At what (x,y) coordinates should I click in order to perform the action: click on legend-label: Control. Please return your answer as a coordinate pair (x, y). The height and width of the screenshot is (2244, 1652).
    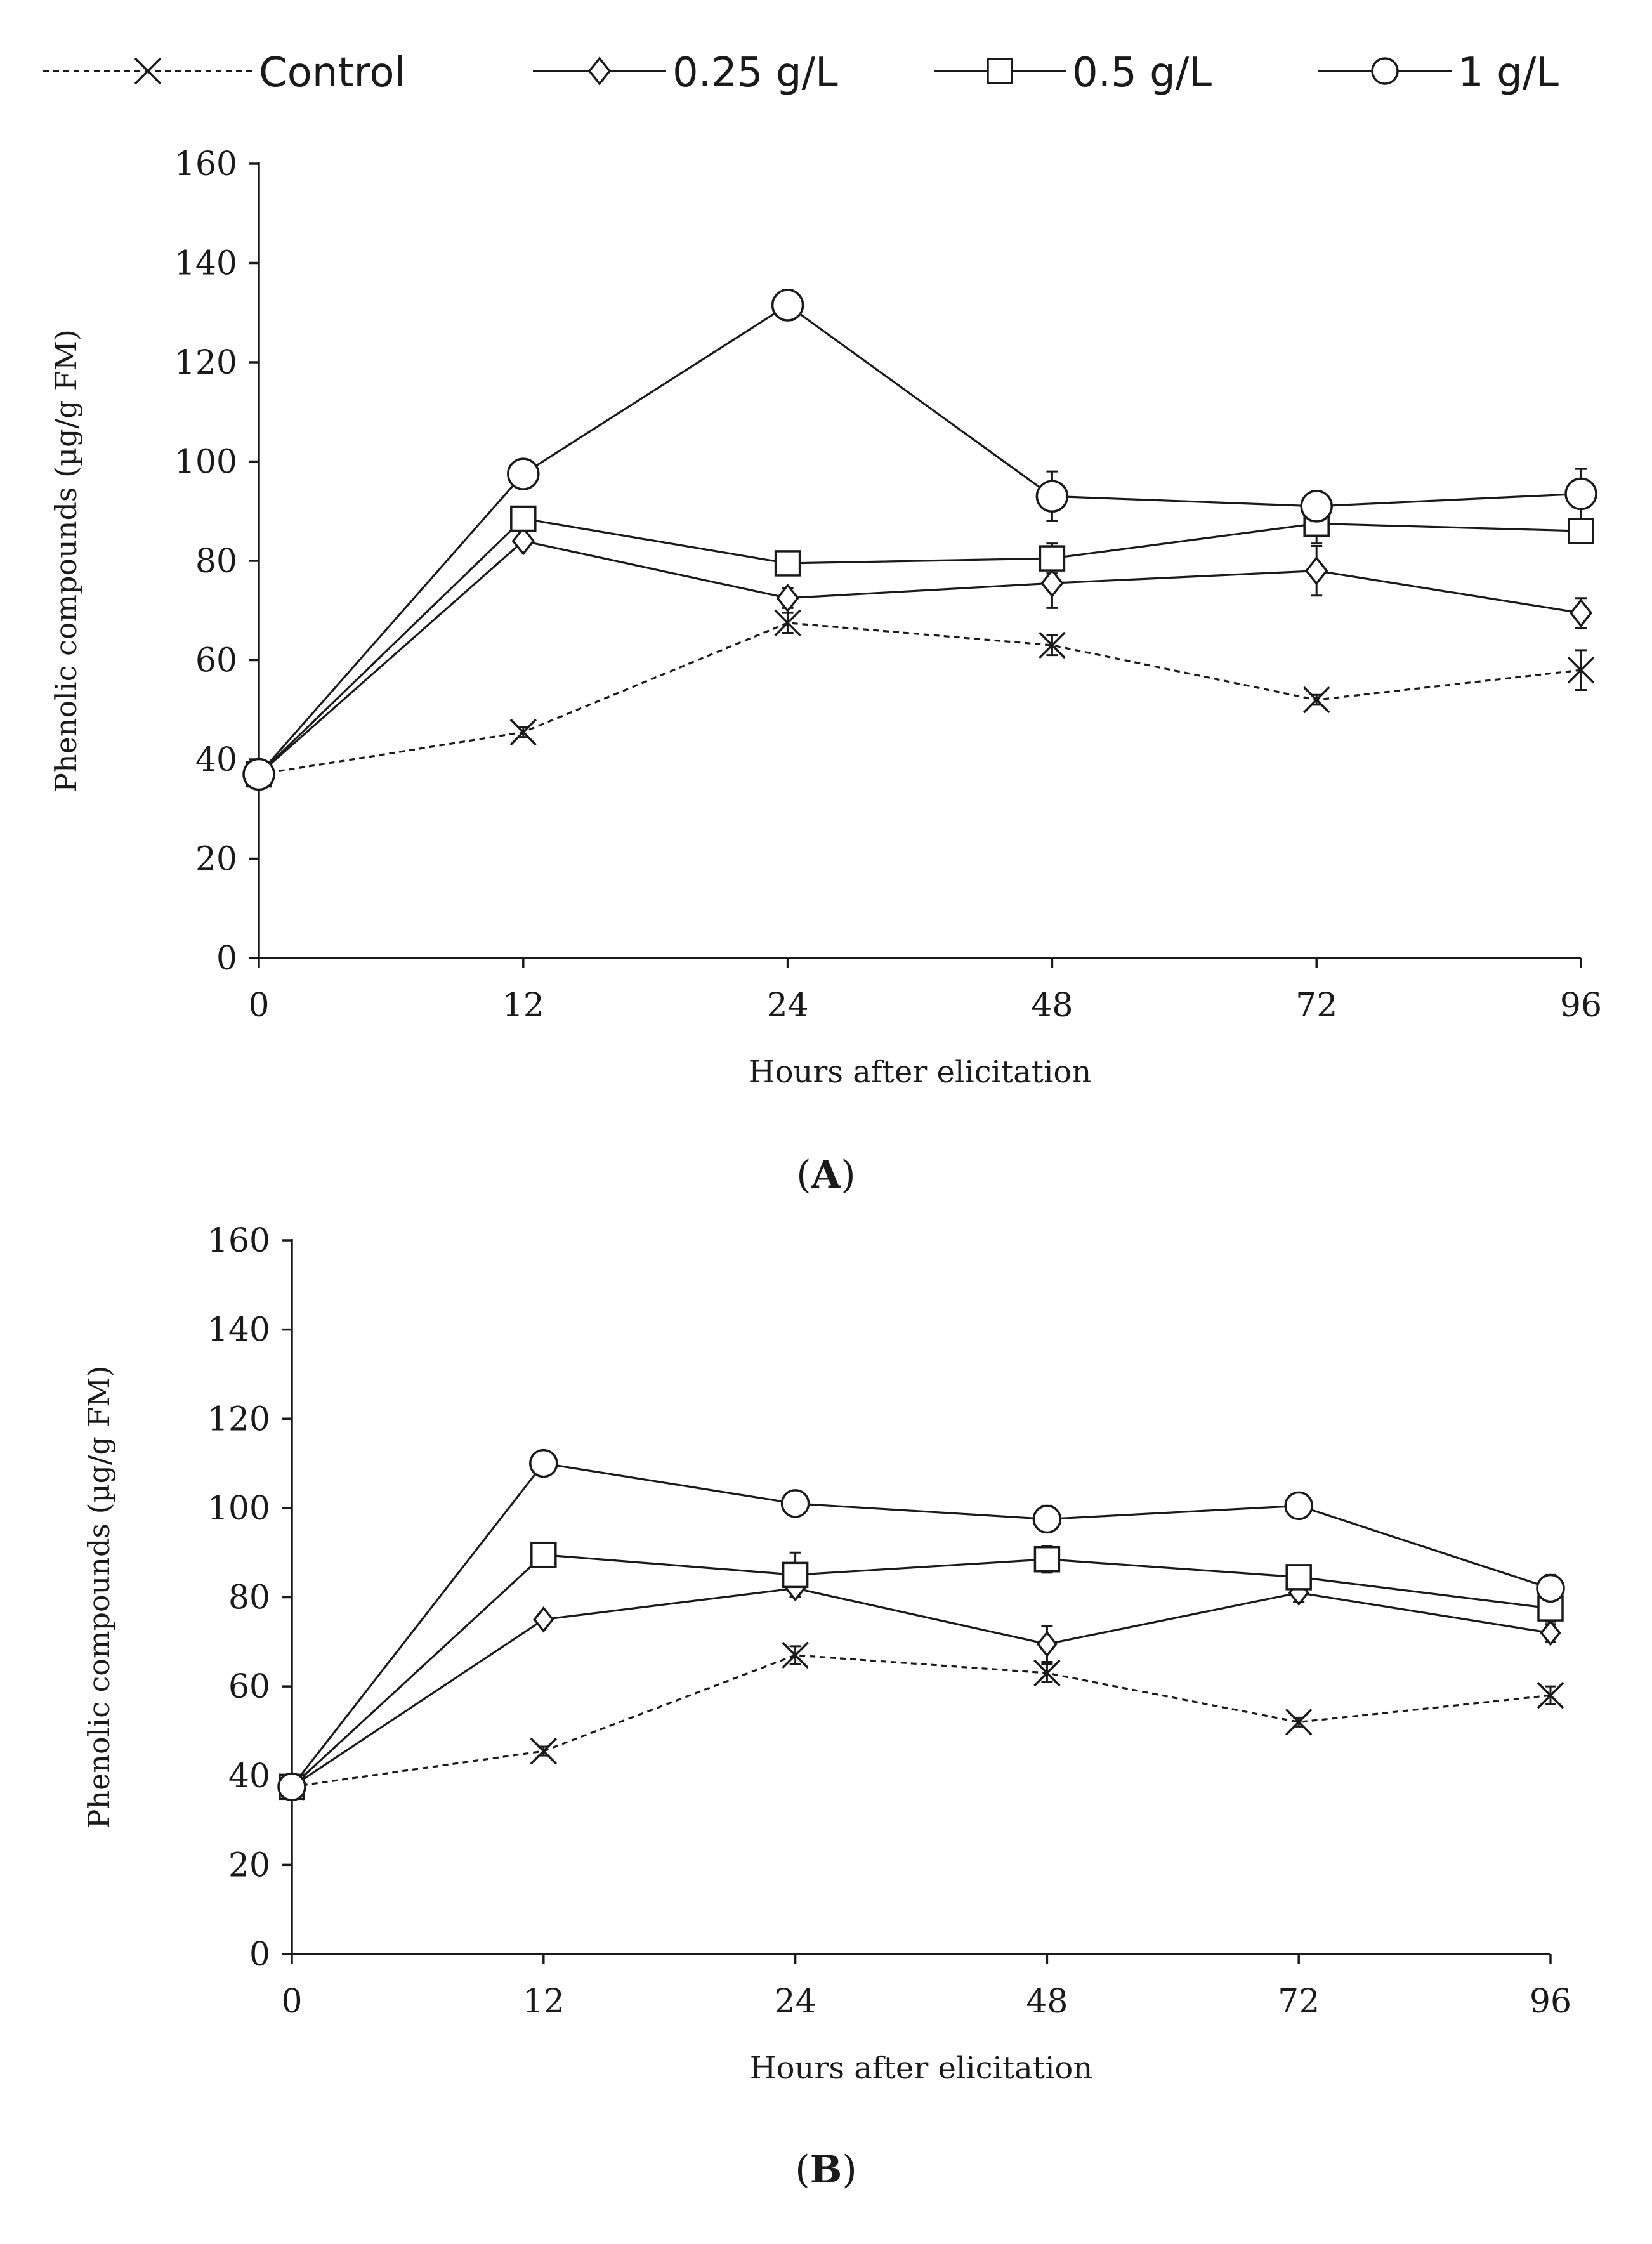
    Looking at the image, I should click on (332, 72).